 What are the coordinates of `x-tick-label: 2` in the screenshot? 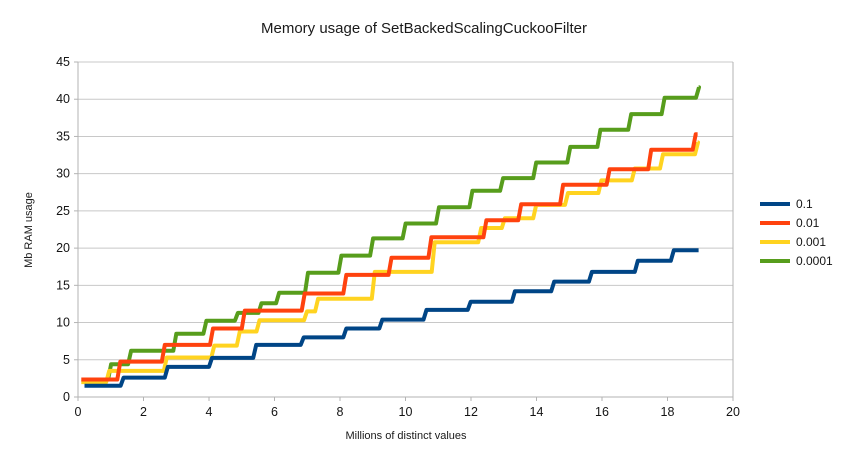 It's located at (143, 412).